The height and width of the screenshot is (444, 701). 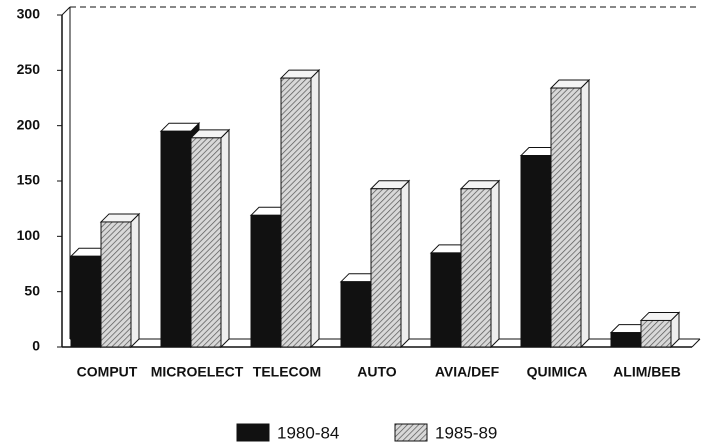 I want to click on y-tick-label: 200, so click(x=29, y=124).